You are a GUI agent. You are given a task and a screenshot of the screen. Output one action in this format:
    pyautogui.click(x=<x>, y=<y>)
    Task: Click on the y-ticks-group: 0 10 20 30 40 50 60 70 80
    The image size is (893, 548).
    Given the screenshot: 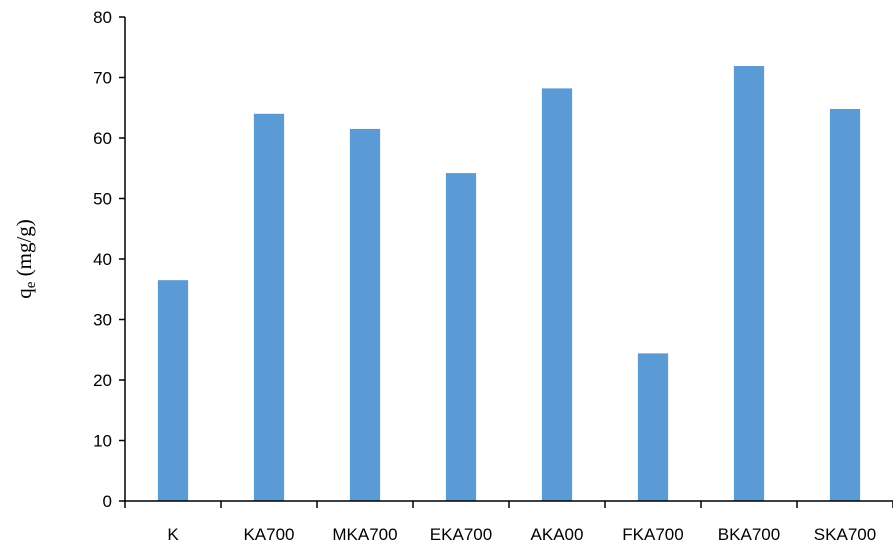 What is the action you would take?
    pyautogui.click(x=109, y=259)
    